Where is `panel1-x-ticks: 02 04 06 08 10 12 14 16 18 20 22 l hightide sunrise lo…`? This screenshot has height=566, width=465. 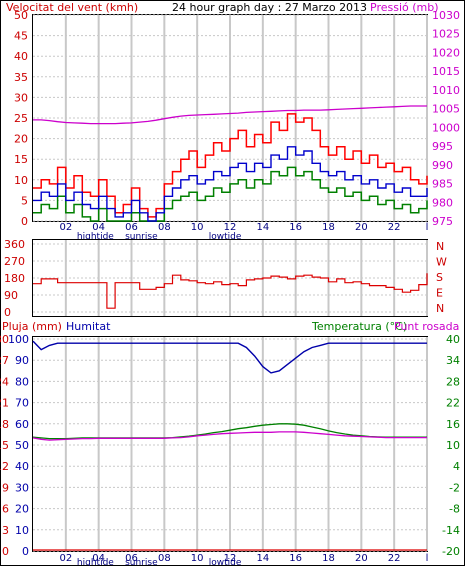
panel1-x-ticks: 02 04 06 08 10 12 14 16 18 20 22 l hightide sunrise lo… is located at coordinates (243, 232).